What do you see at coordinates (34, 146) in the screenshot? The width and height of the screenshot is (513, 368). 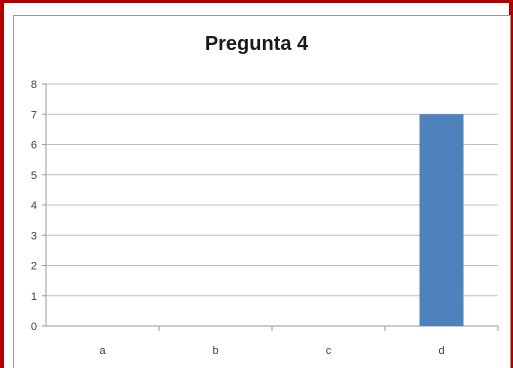 I see `y-tick-label: 6` at bounding box center [34, 146].